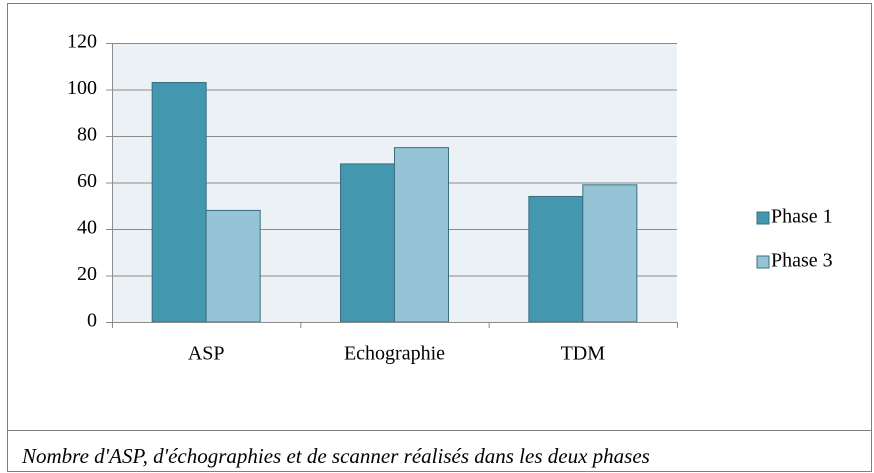 The width and height of the screenshot is (874, 473). Describe the element at coordinates (92, 321) in the screenshot. I see `y-tick-label: 0` at that location.